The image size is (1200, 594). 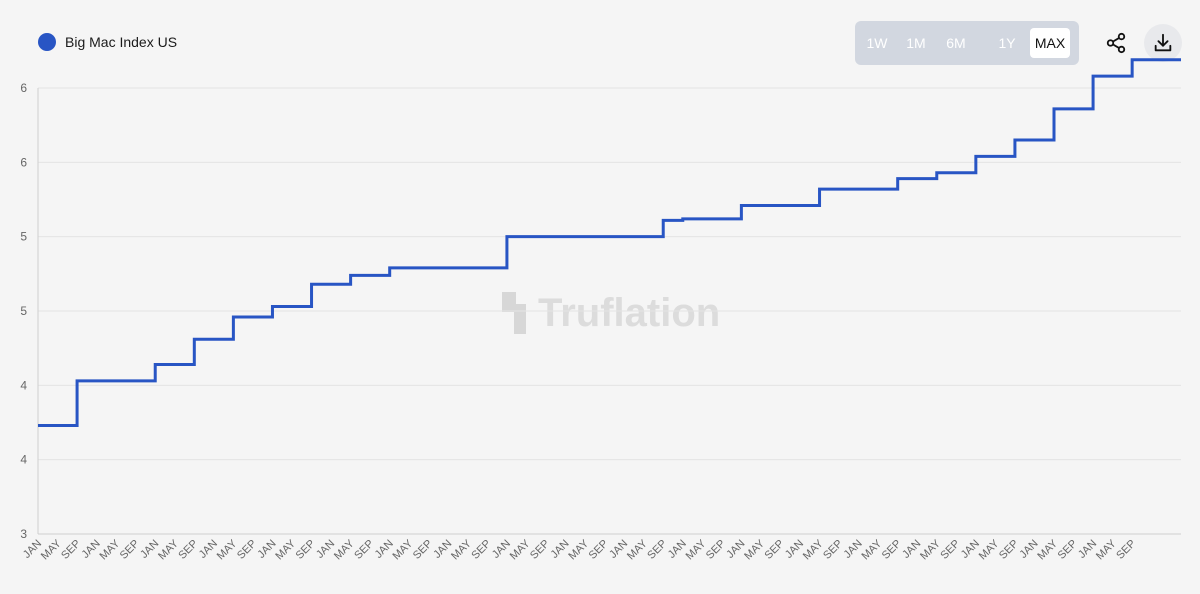 I want to click on legend-label: Big Mac Index US, so click(x=121, y=42).